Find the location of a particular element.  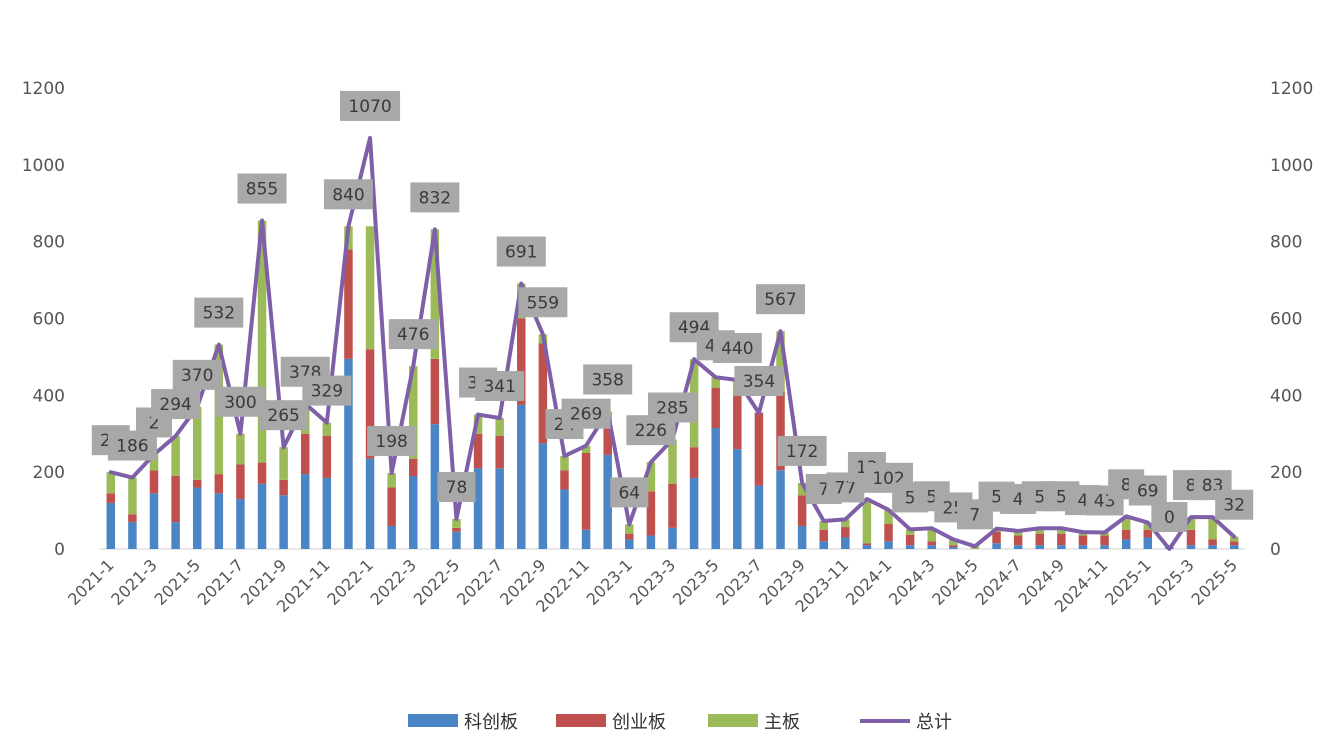

legend-item: 主板 is located at coordinates (754, 722).